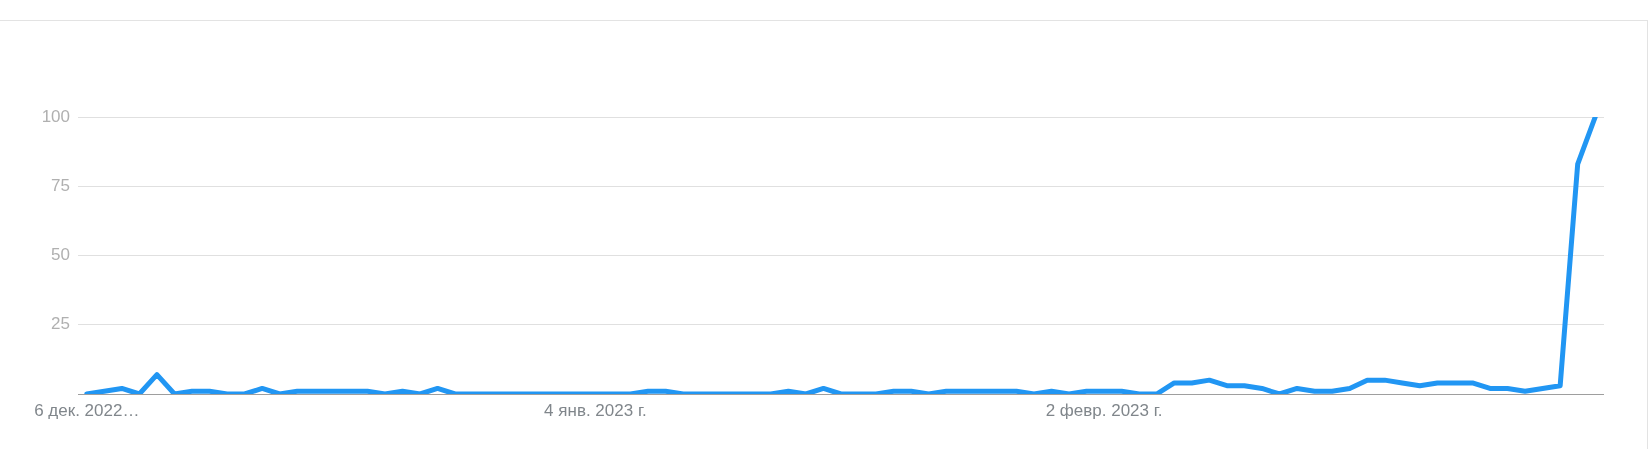  What do you see at coordinates (595, 410) in the screenshot?
I see `x-tick-label: 4 янв. 2023 г.` at bounding box center [595, 410].